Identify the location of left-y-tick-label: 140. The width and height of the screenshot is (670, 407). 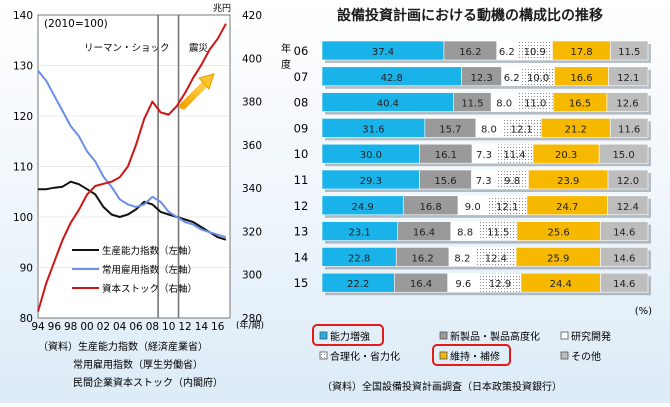
(23, 16).